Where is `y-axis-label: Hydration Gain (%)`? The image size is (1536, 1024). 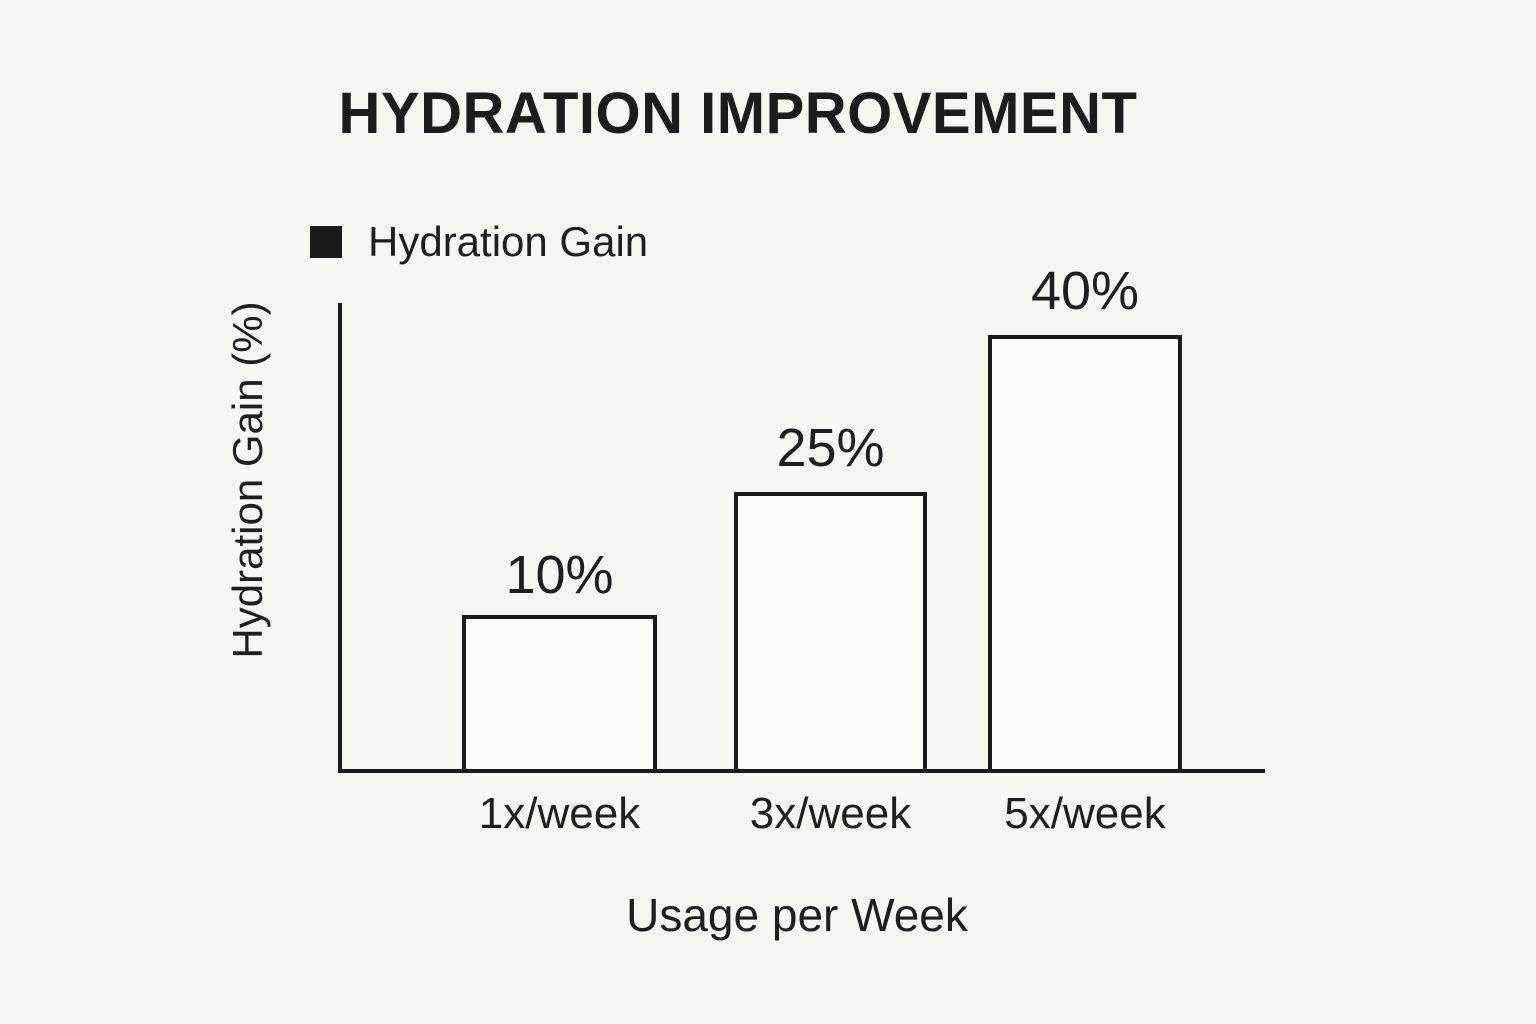
y-axis-label: Hydration Gain (%) is located at coordinates (247, 480).